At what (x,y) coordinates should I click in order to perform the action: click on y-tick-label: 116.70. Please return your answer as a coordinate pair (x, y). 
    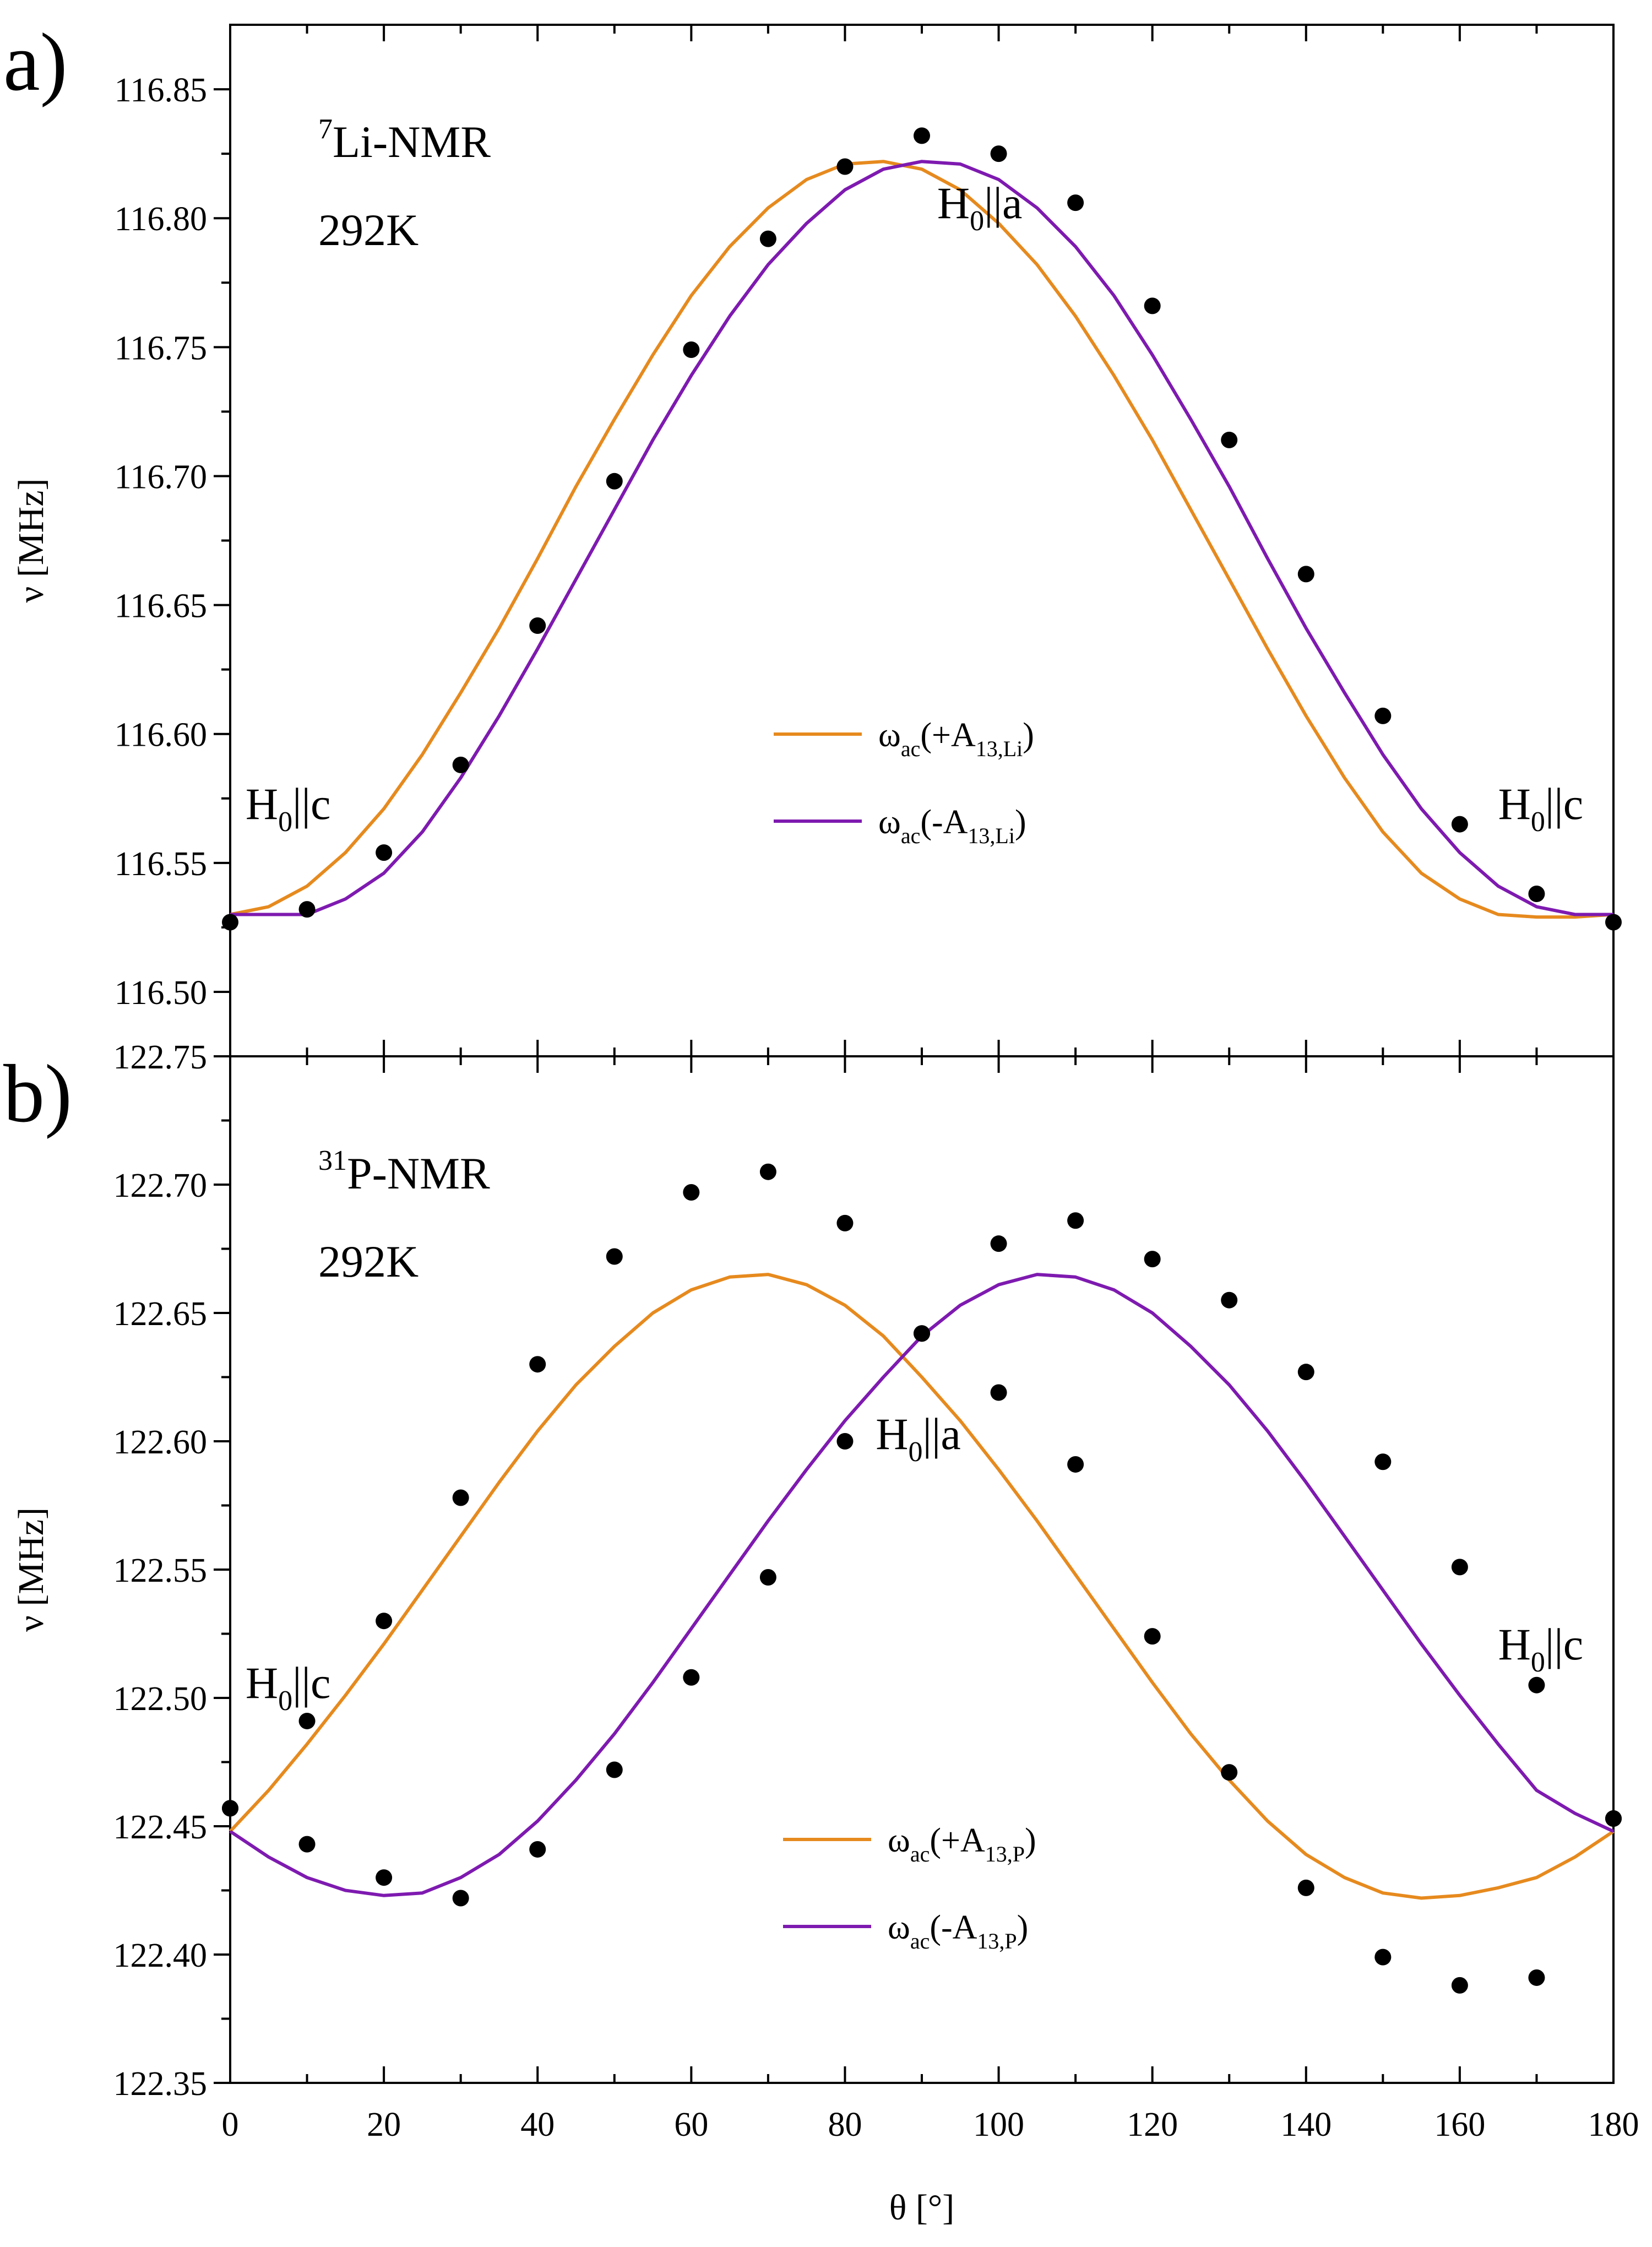
    Looking at the image, I should click on (161, 477).